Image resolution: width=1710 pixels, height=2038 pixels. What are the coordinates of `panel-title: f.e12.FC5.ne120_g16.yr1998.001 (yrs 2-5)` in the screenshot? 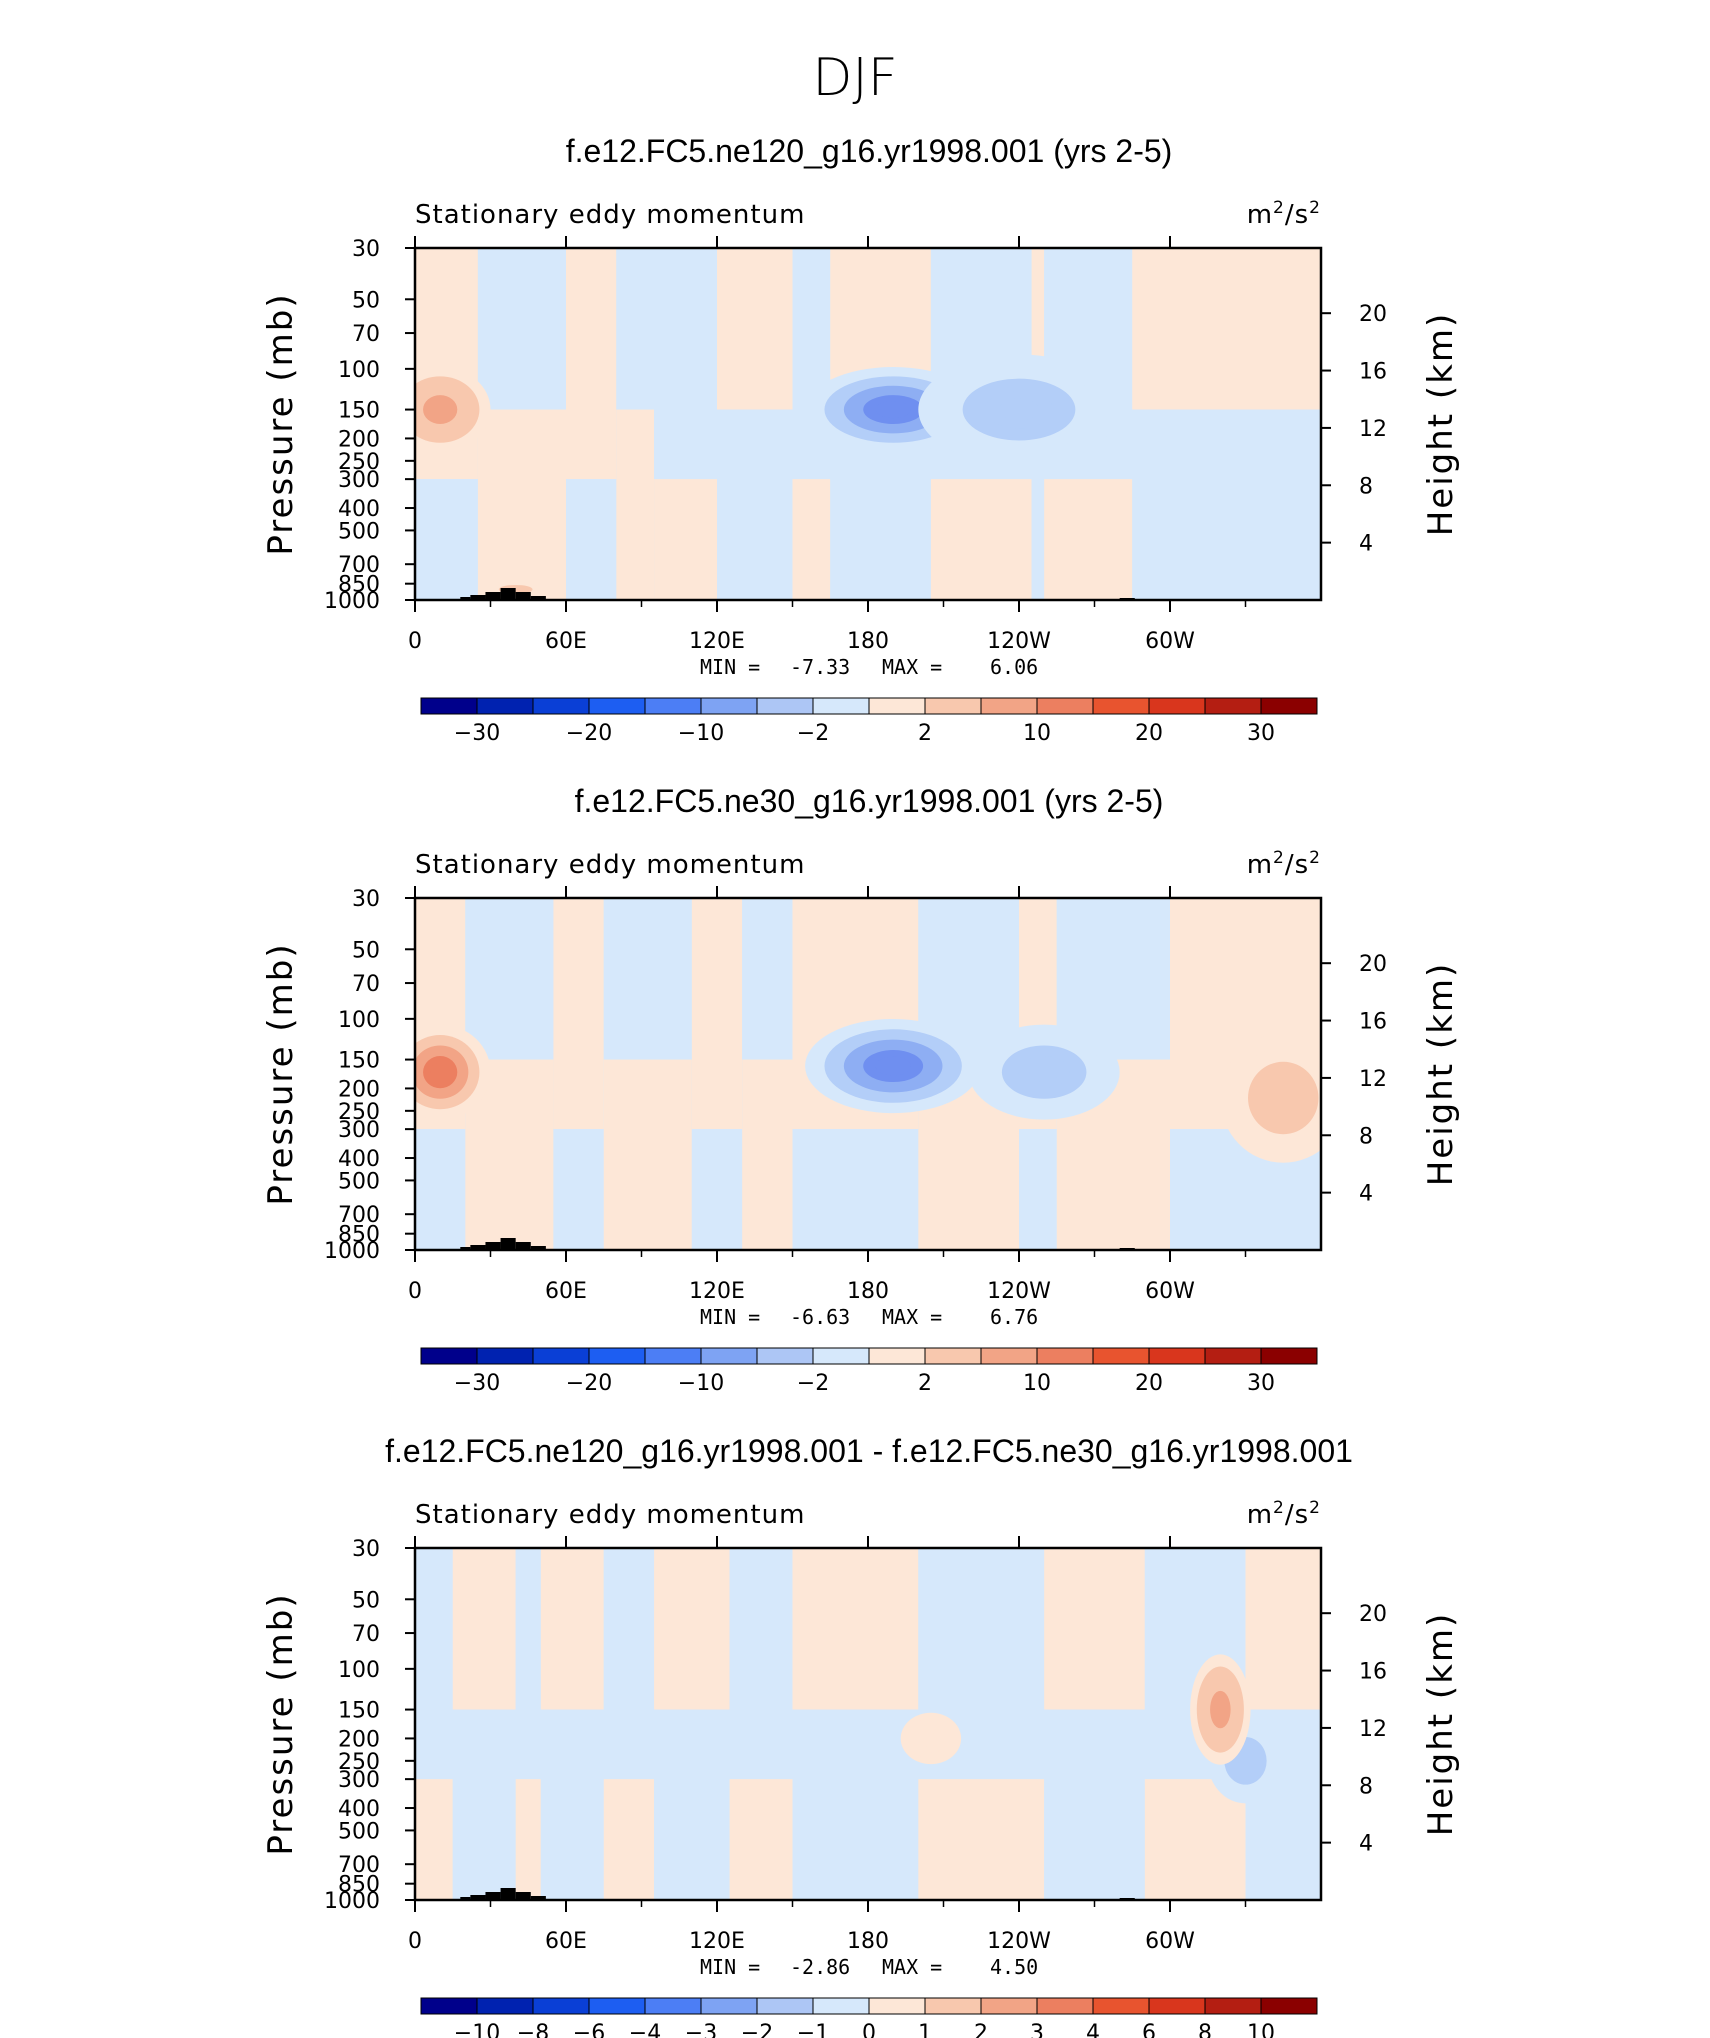 It's located at (869, 151).